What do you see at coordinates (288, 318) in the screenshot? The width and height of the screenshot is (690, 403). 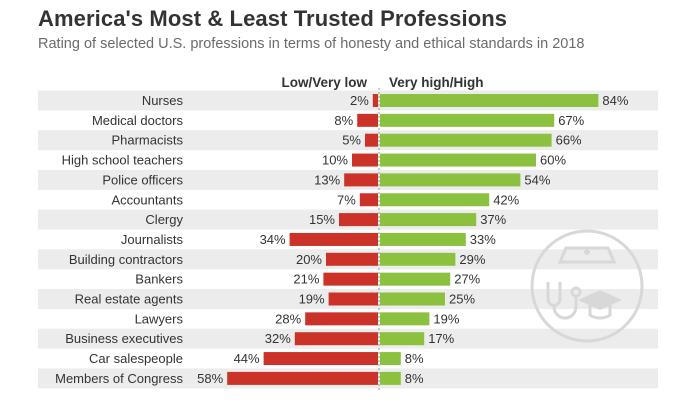 I see `value-label-low: 28%` at bounding box center [288, 318].